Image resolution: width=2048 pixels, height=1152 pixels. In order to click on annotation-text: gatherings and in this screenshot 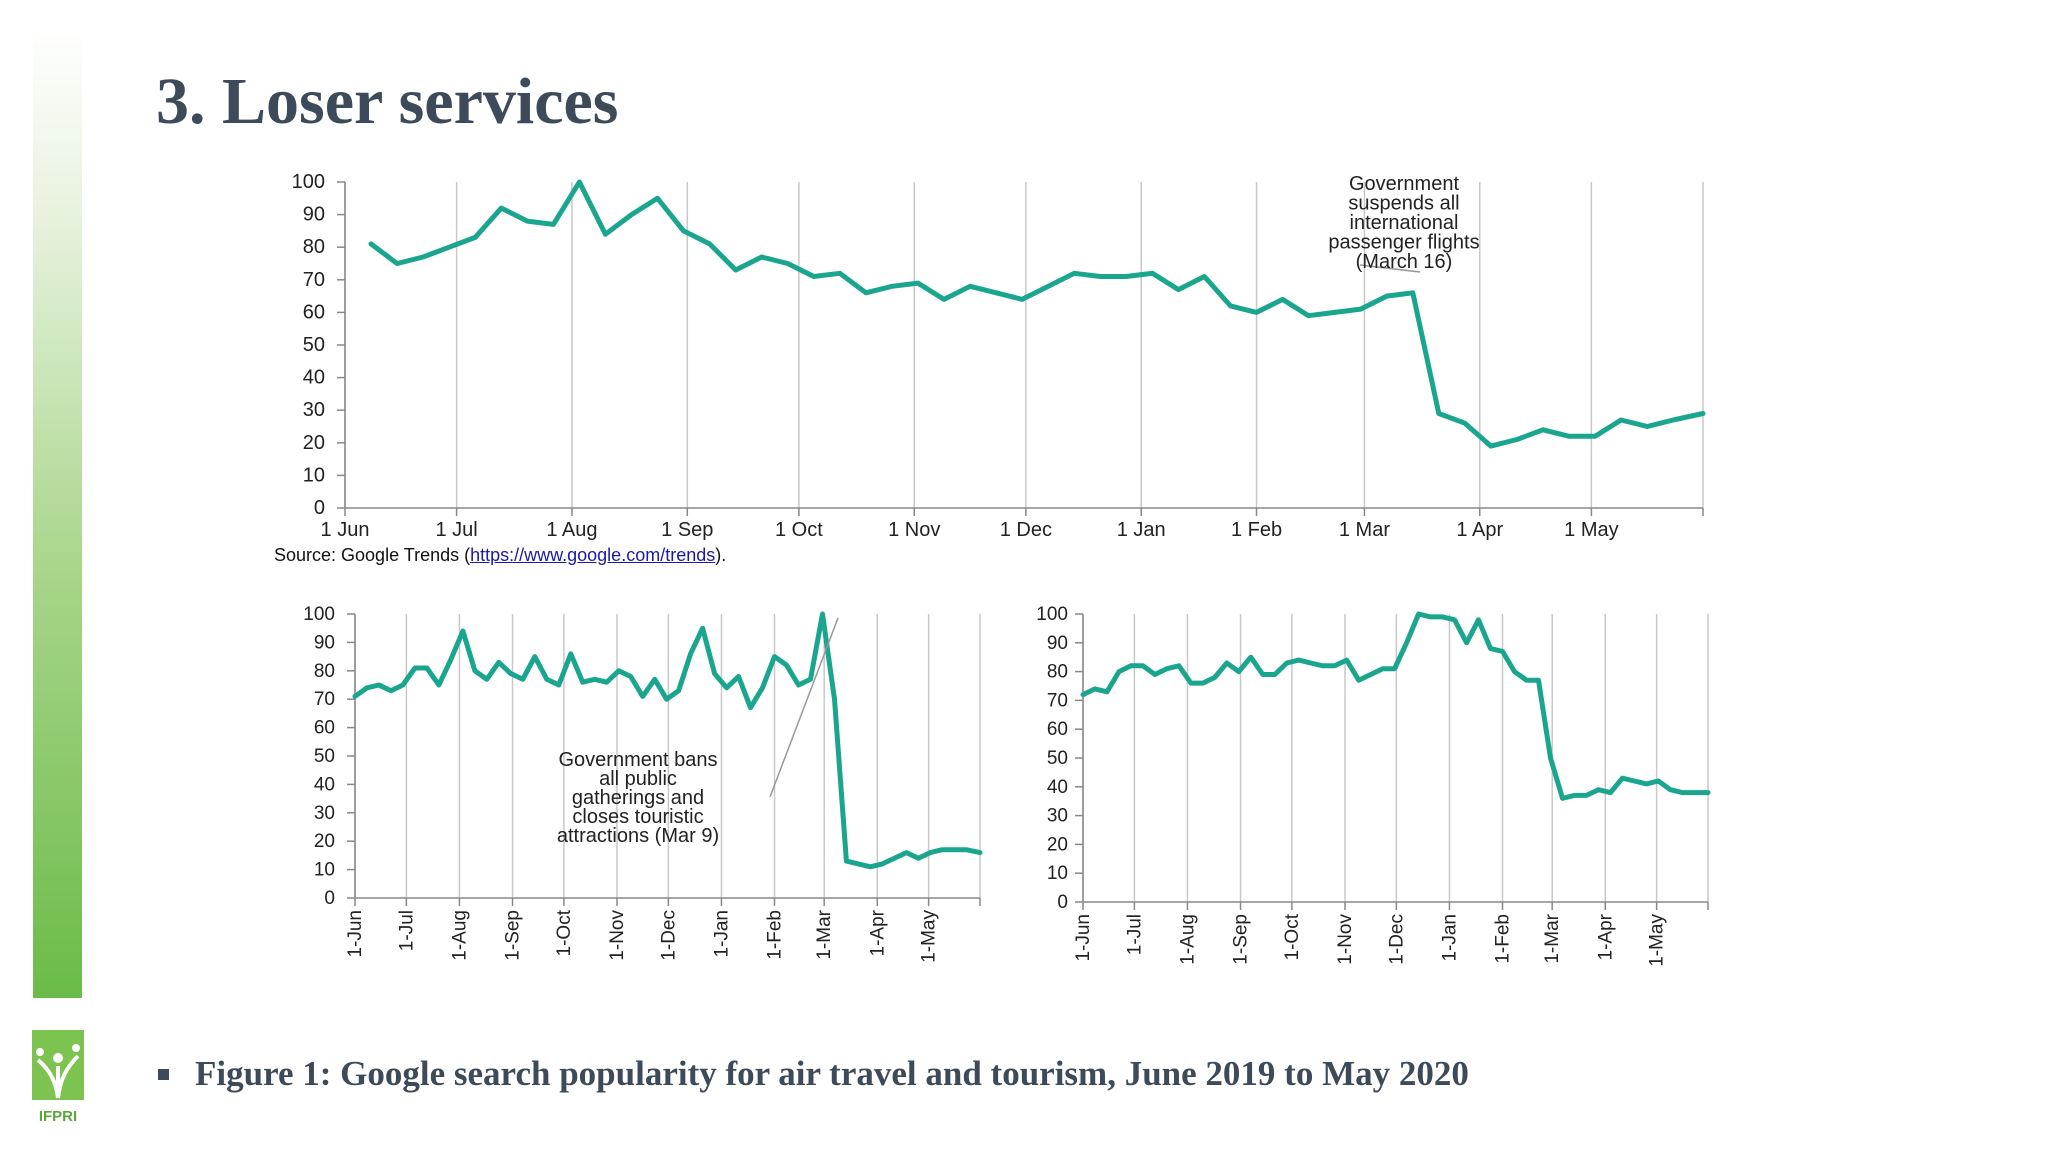, I will do `click(638, 798)`.